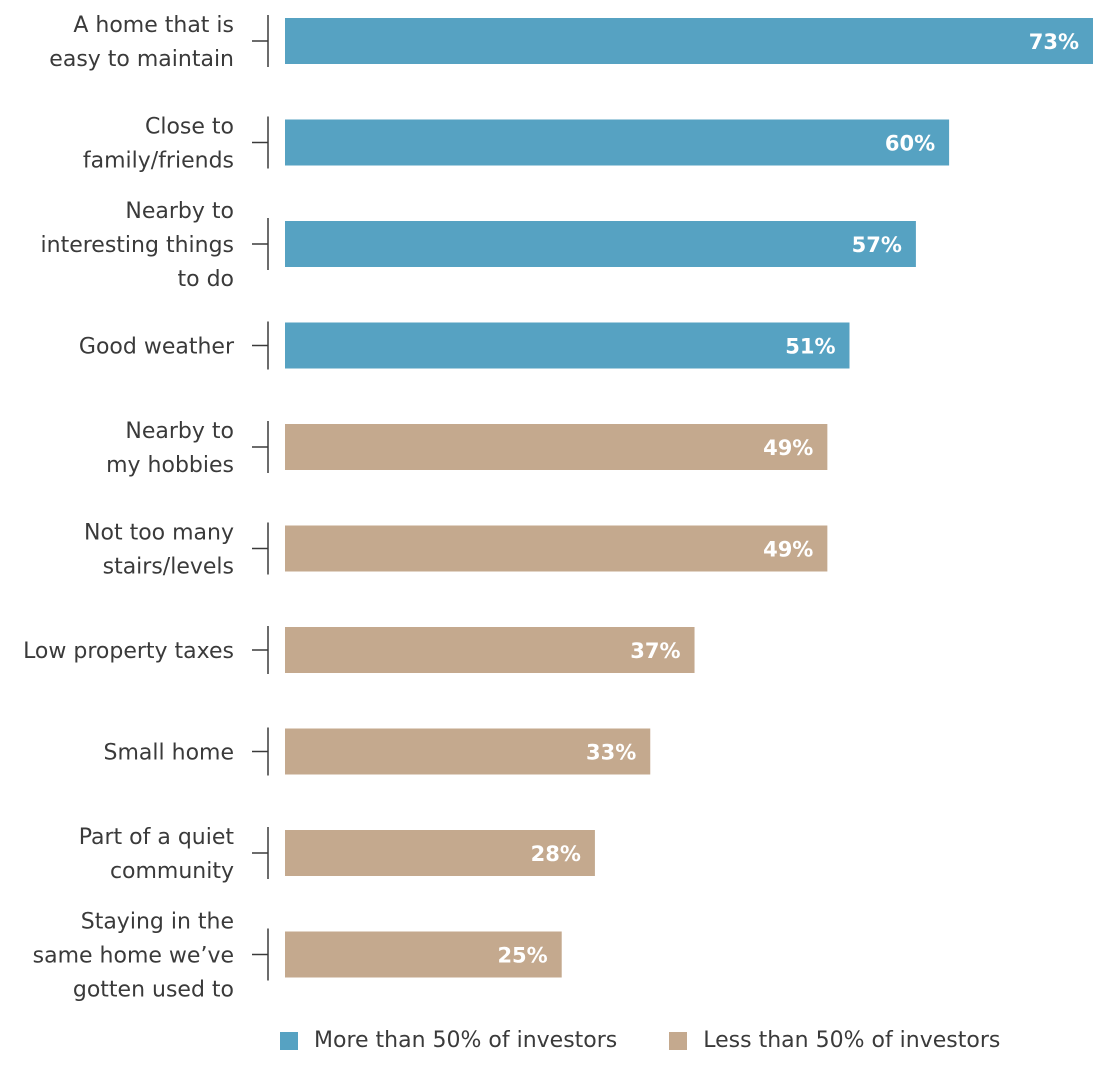  Describe the element at coordinates (1054, 42) in the screenshot. I see `bar-value-label: 73%` at that location.